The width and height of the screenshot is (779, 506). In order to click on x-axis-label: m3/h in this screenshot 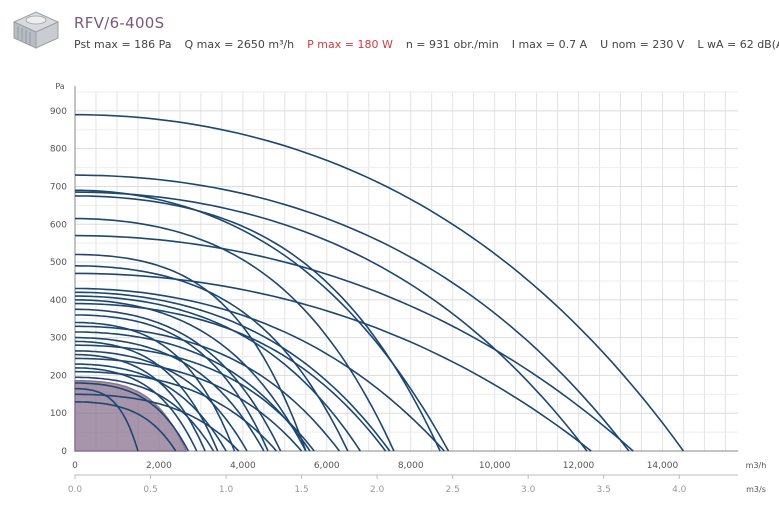, I will do `click(756, 465)`.